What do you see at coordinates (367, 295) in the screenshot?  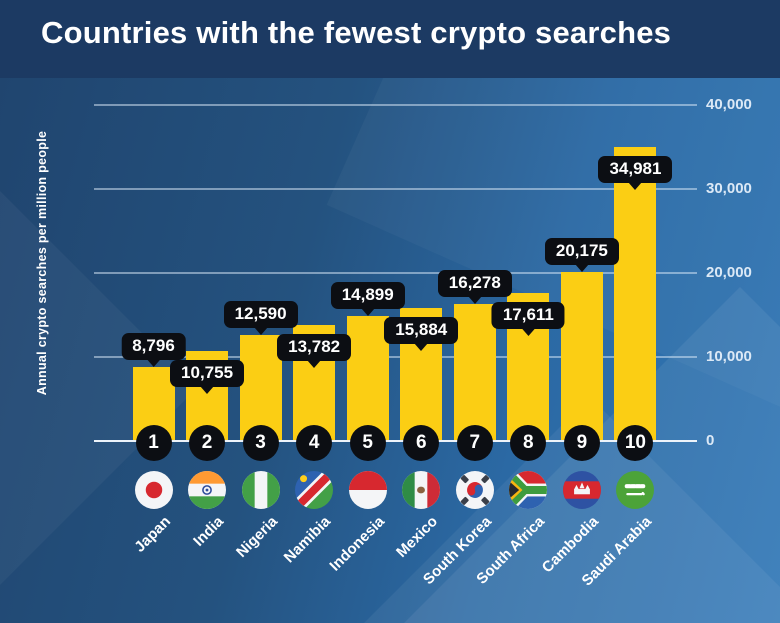 I see `value-label: 14,899` at bounding box center [367, 295].